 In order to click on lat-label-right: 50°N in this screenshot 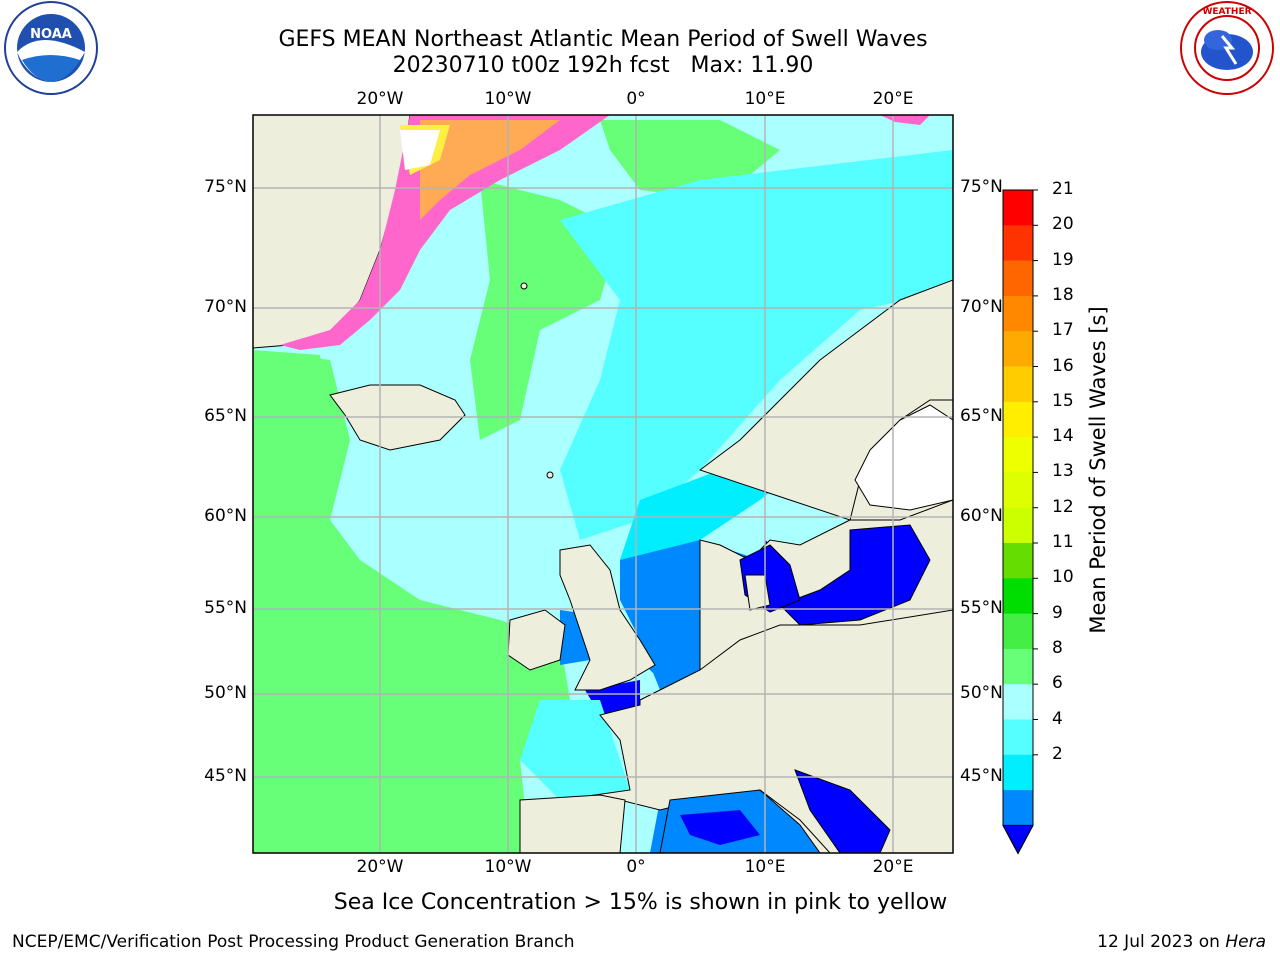, I will do `click(981, 693)`.